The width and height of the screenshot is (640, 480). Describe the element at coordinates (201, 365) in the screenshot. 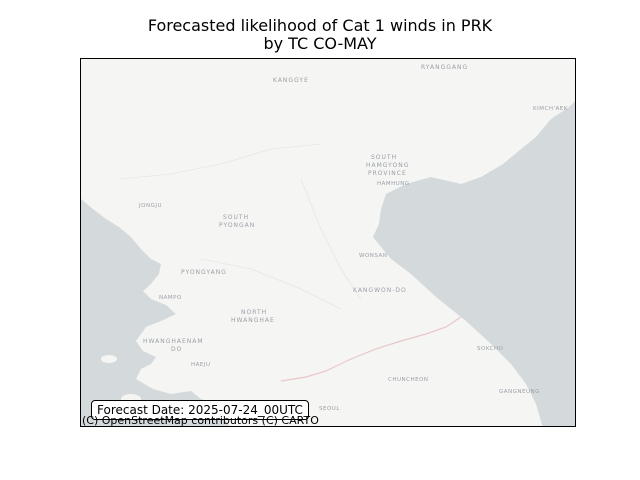

I see `place-label-haeju: HAEJU` at that location.